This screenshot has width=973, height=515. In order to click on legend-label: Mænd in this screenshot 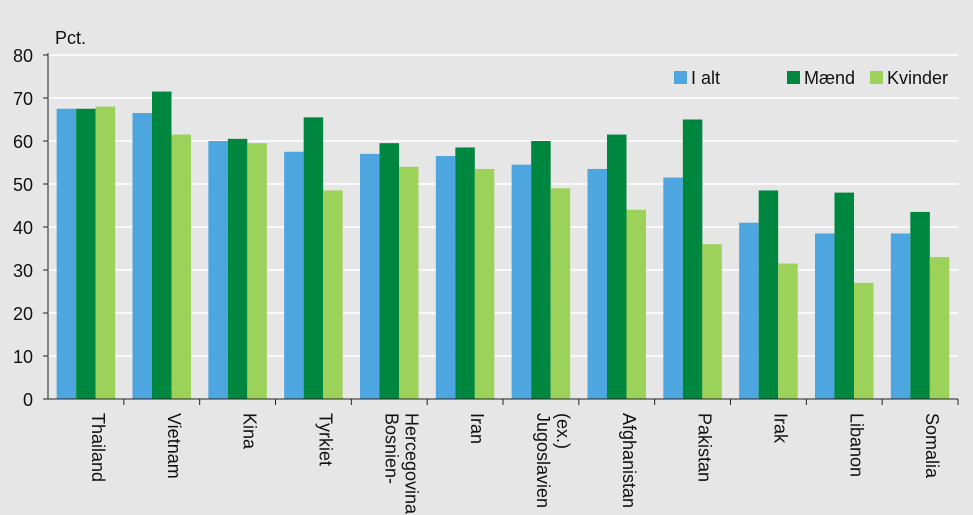, I will do `click(829, 78)`.